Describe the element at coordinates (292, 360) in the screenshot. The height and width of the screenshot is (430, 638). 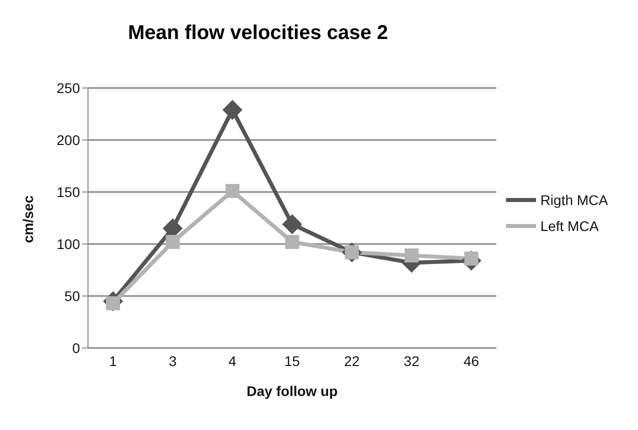
I see `x-tick-label: 15` at that location.